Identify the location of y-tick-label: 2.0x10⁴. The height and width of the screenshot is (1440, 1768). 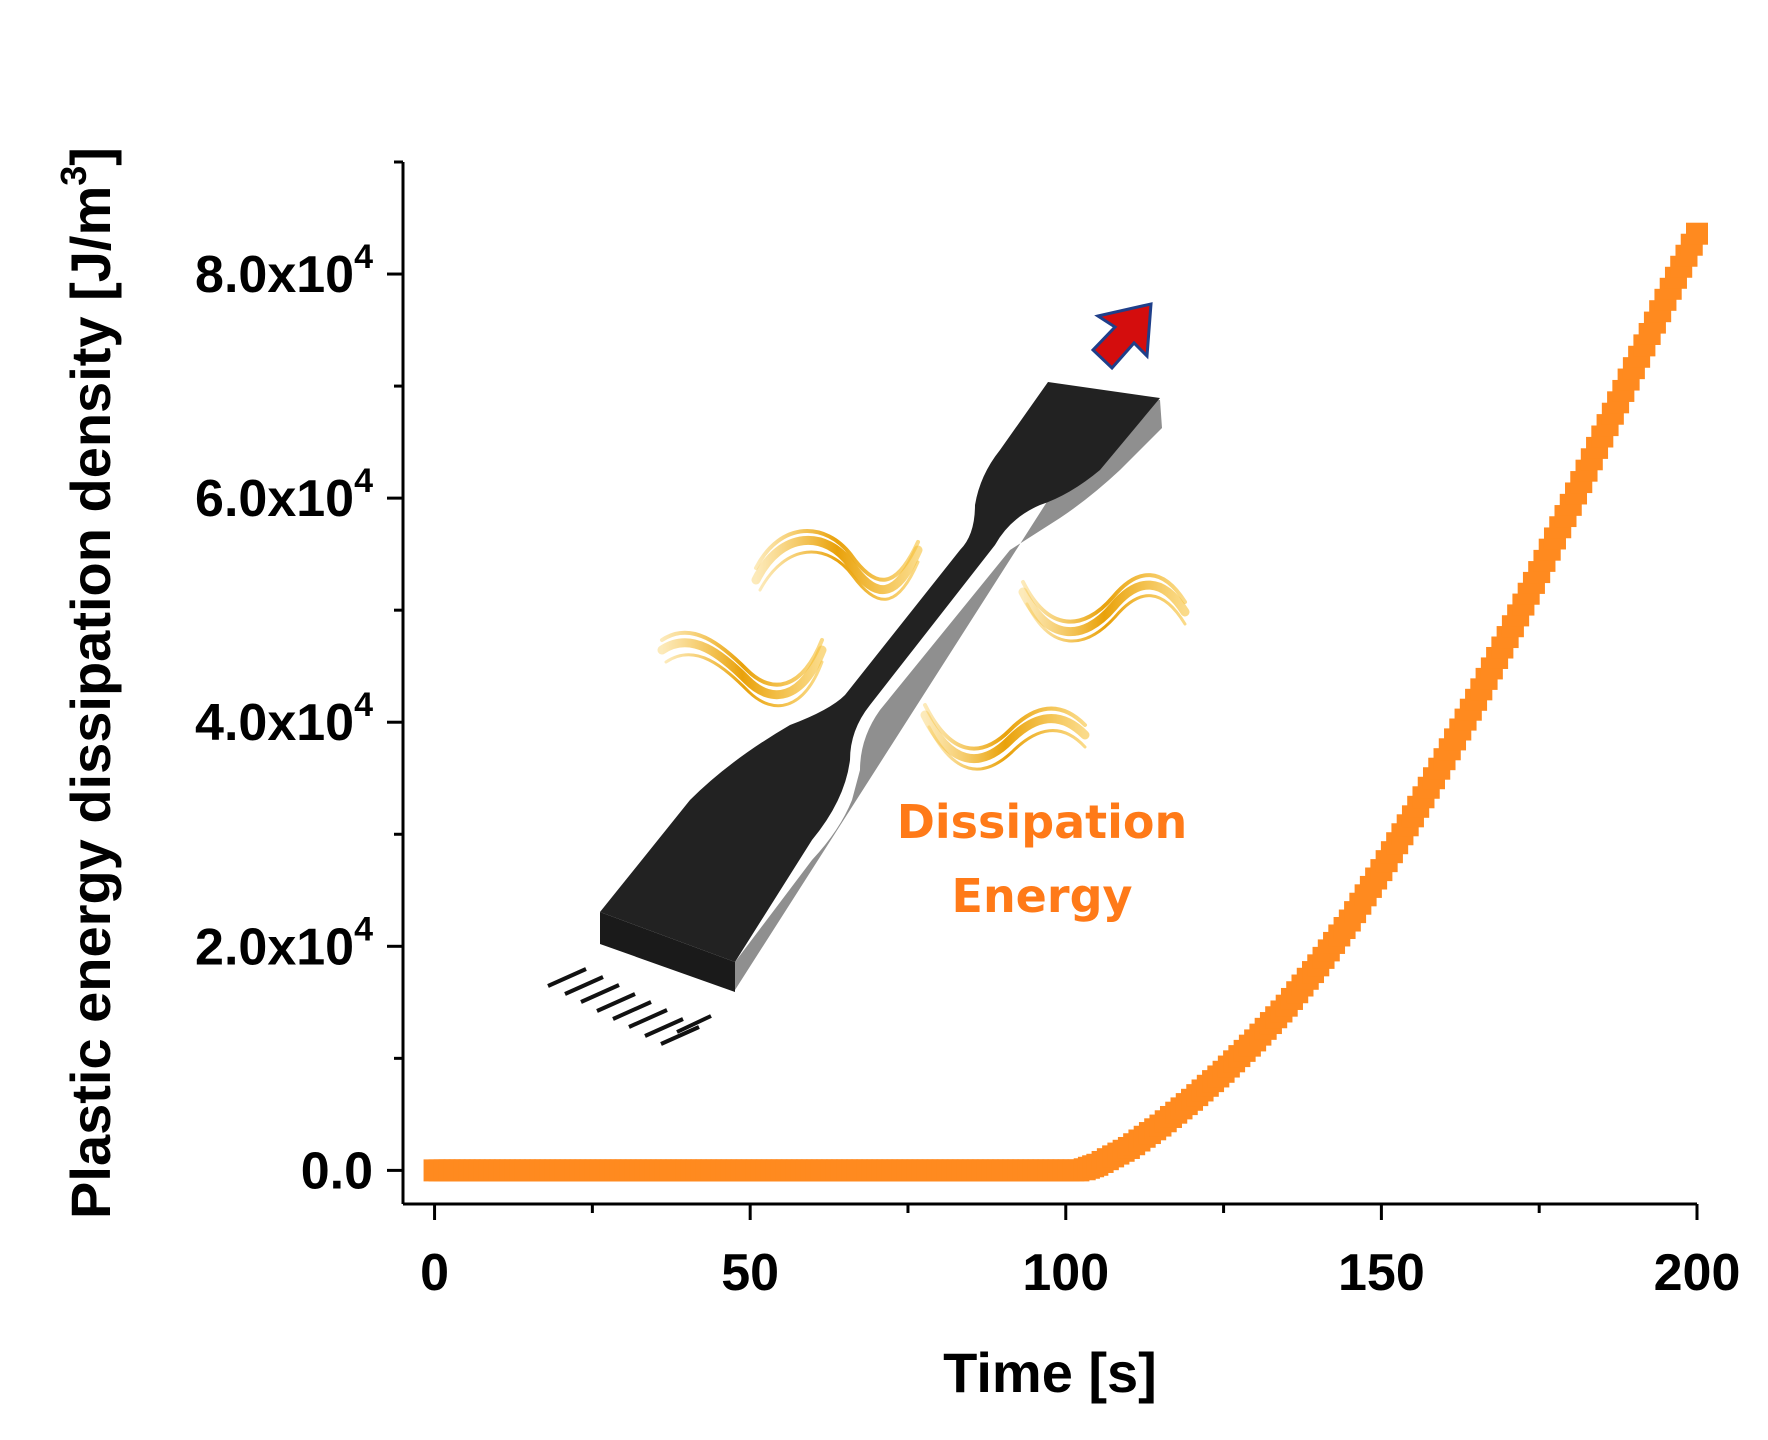
(284, 943).